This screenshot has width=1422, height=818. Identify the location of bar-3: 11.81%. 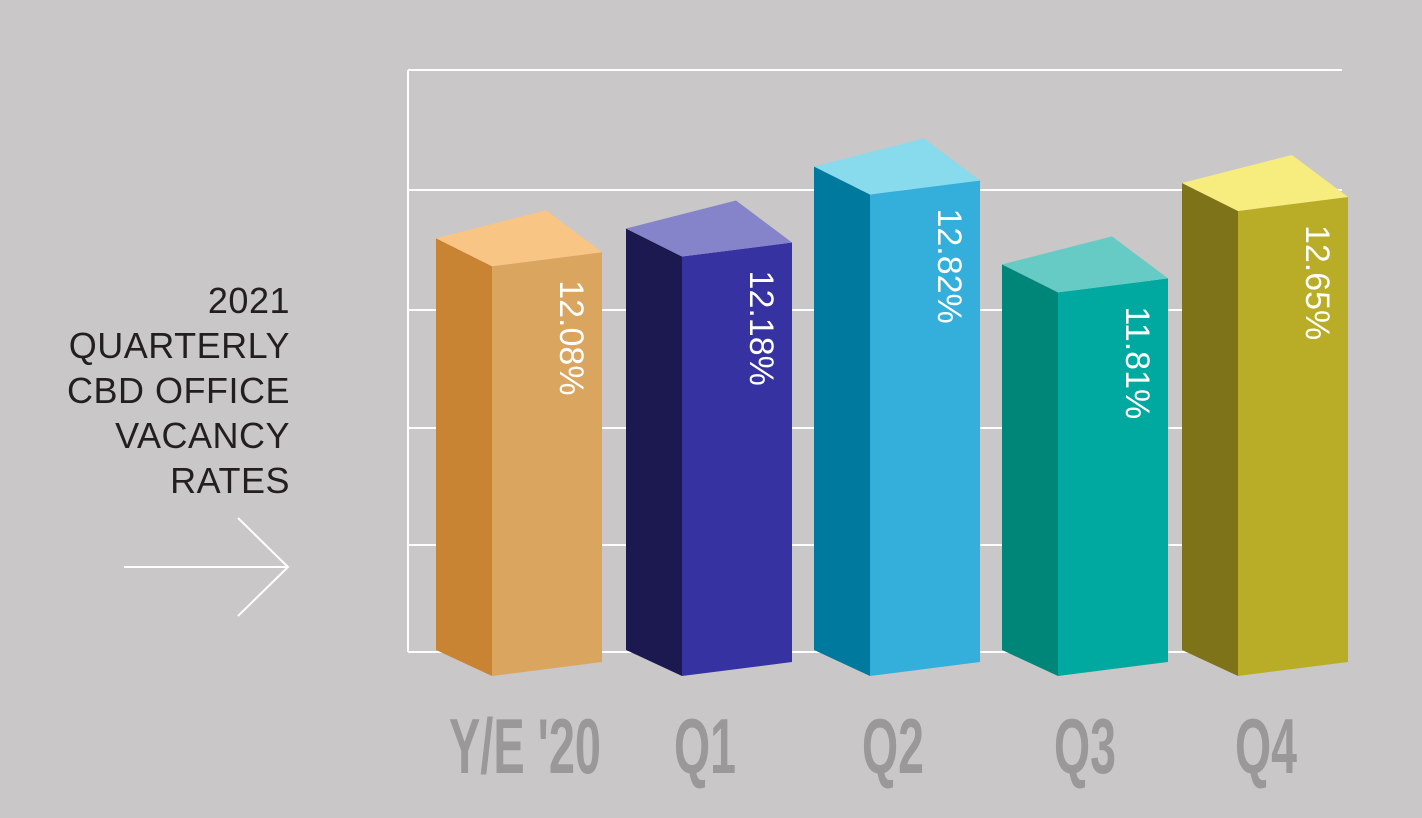
(1085, 456).